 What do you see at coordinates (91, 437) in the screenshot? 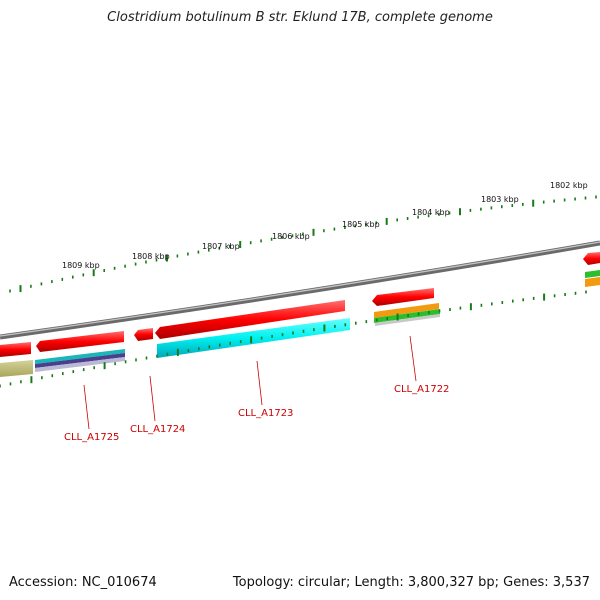
I see `gene-label-cll-a1725: CLL_A1725` at bounding box center [91, 437].